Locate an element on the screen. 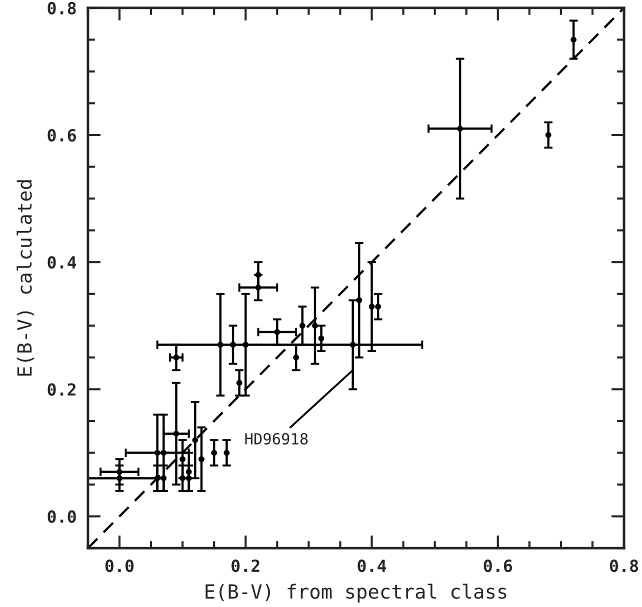  x-axis-title: E(B-V) from spectral class is located at coordinates (356, 593).